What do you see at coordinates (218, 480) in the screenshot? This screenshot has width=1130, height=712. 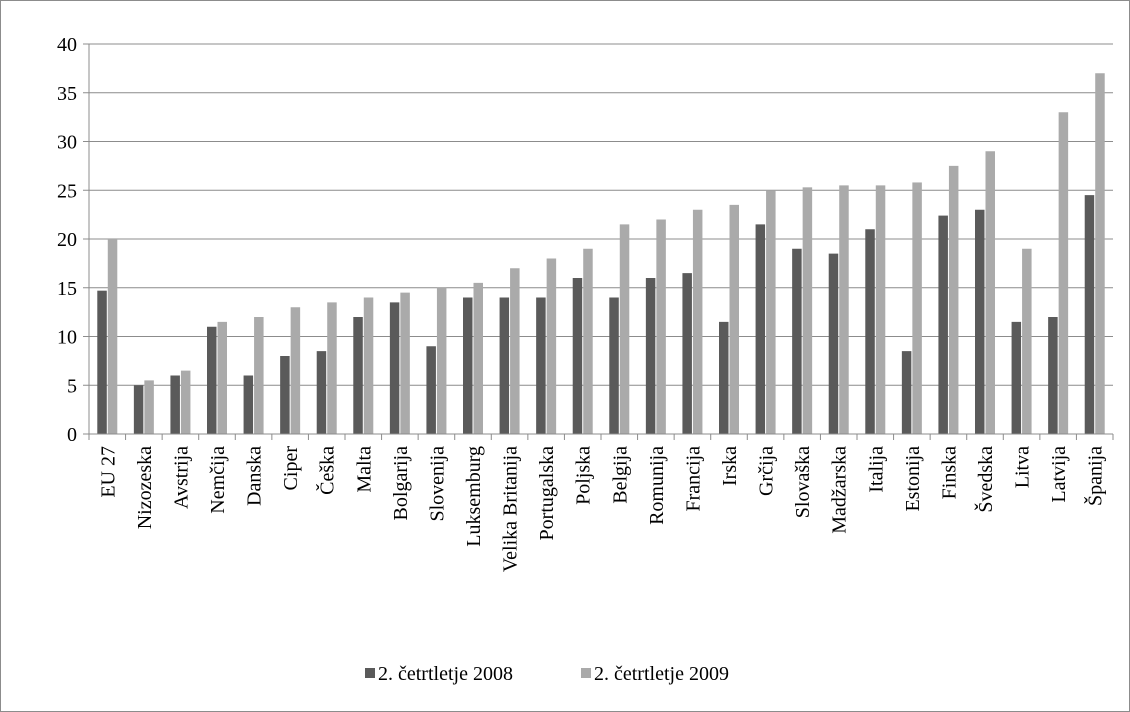 I see `x-tick-label: Nemčija` at bounding box center [218, 480].